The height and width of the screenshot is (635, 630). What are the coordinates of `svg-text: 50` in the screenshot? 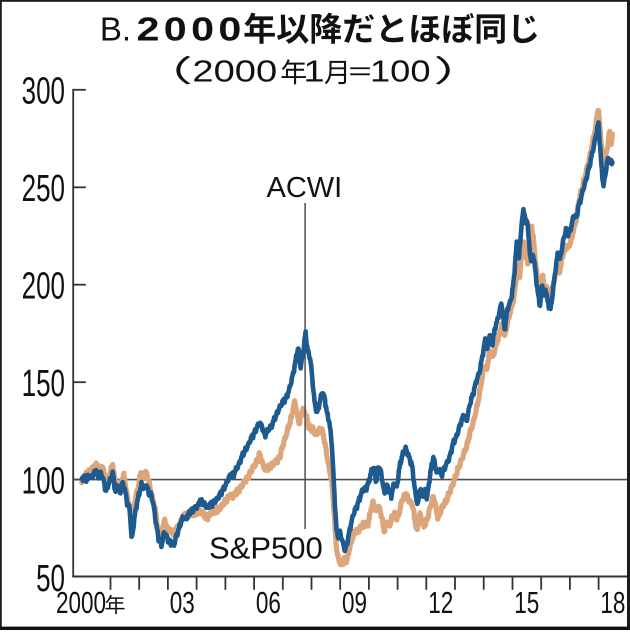 It's located at (50, 578).